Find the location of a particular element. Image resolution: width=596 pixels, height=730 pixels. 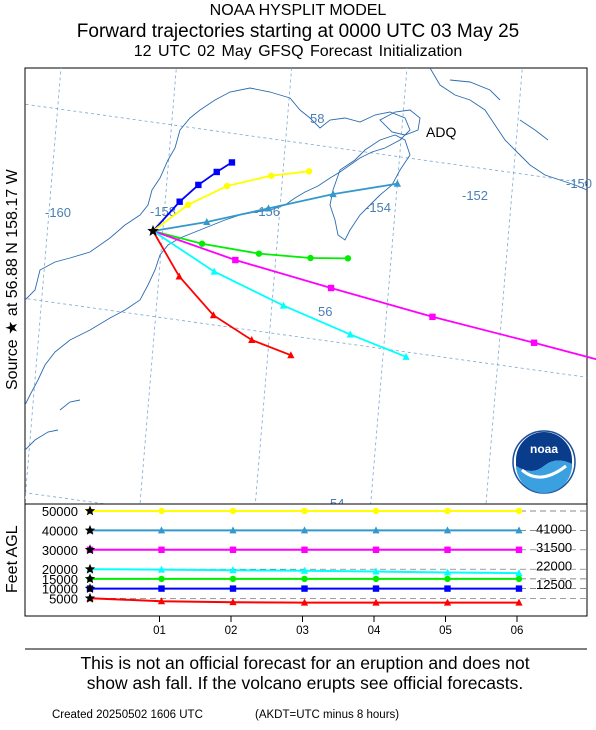

height-panel-frame is located at coordinates (306, 560).